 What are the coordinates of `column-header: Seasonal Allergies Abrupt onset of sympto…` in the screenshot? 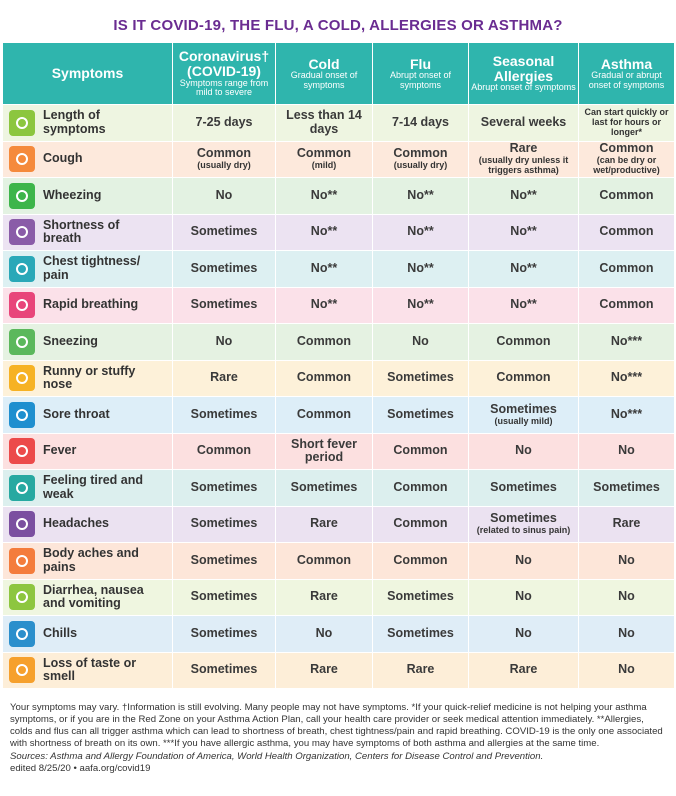 It's located at (523, 73).